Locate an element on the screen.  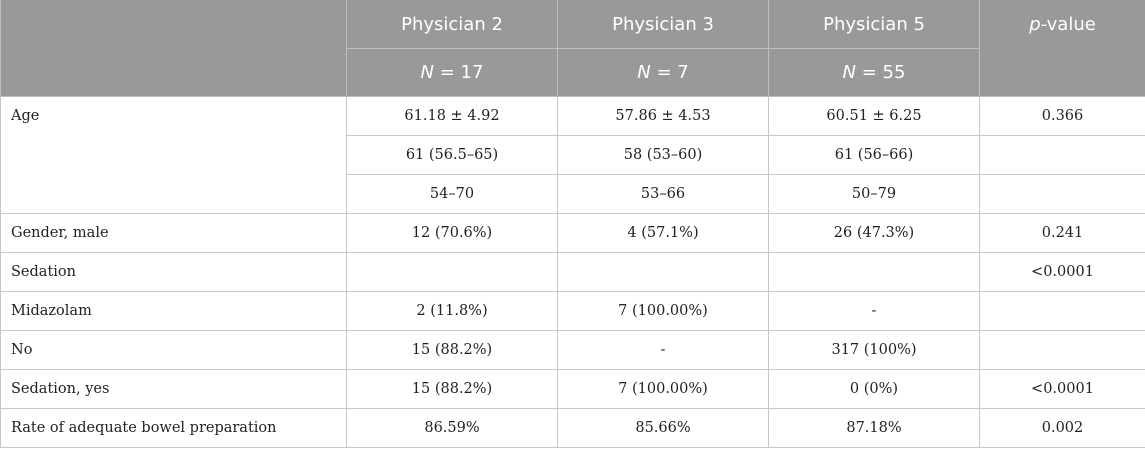
cell-value: 0 (0%) is located at coordinates (874, 389).